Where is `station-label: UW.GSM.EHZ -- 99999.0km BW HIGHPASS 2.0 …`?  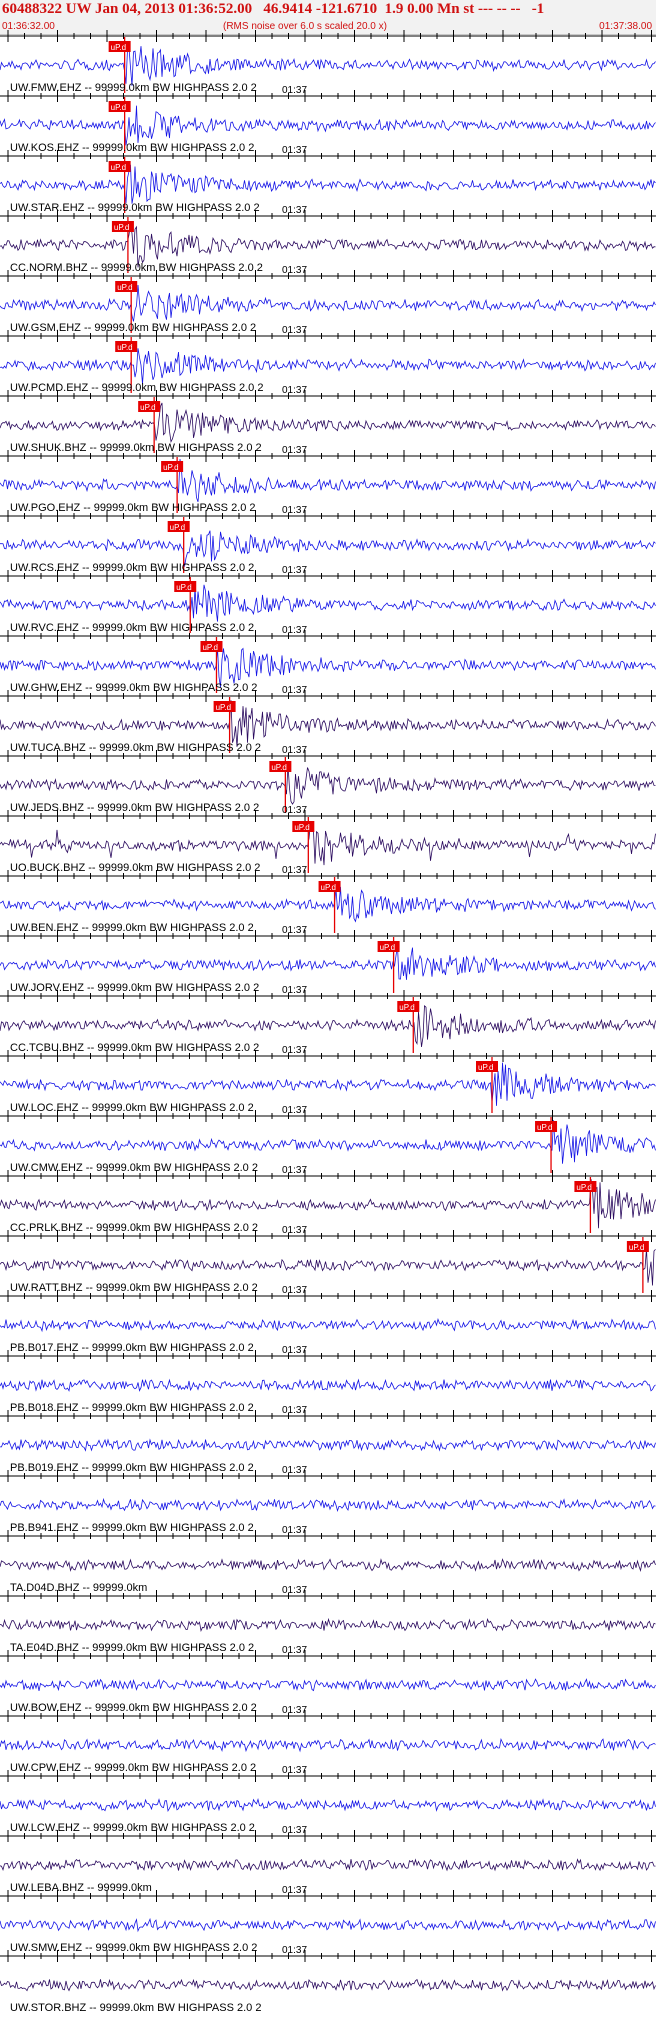
station-label: UW.GSM.EHZ -- 99999.0km BW HIGHPASS 2.0 … is located at coordinates (133, 328).